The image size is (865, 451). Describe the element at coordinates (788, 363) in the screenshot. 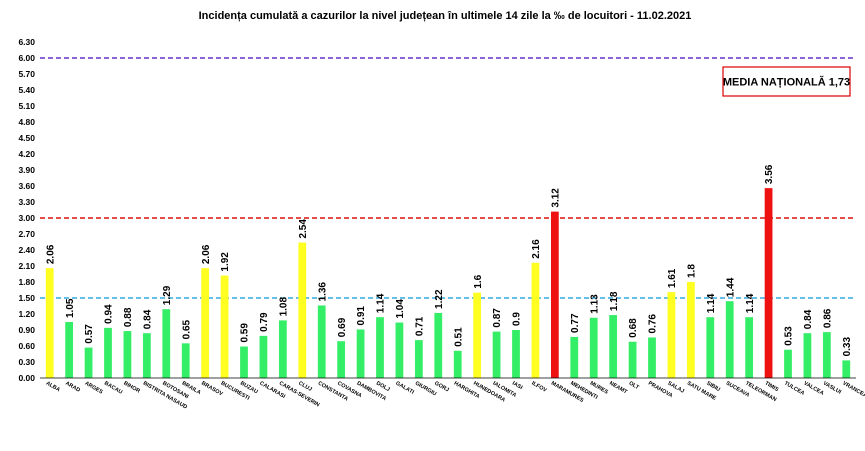

I see `bar-tulcea` at that location.